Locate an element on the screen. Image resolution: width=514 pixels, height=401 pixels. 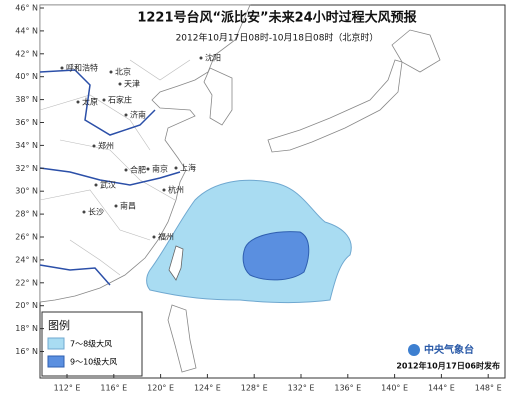
lon-label: 124° E is located at coordinates (207, 388).